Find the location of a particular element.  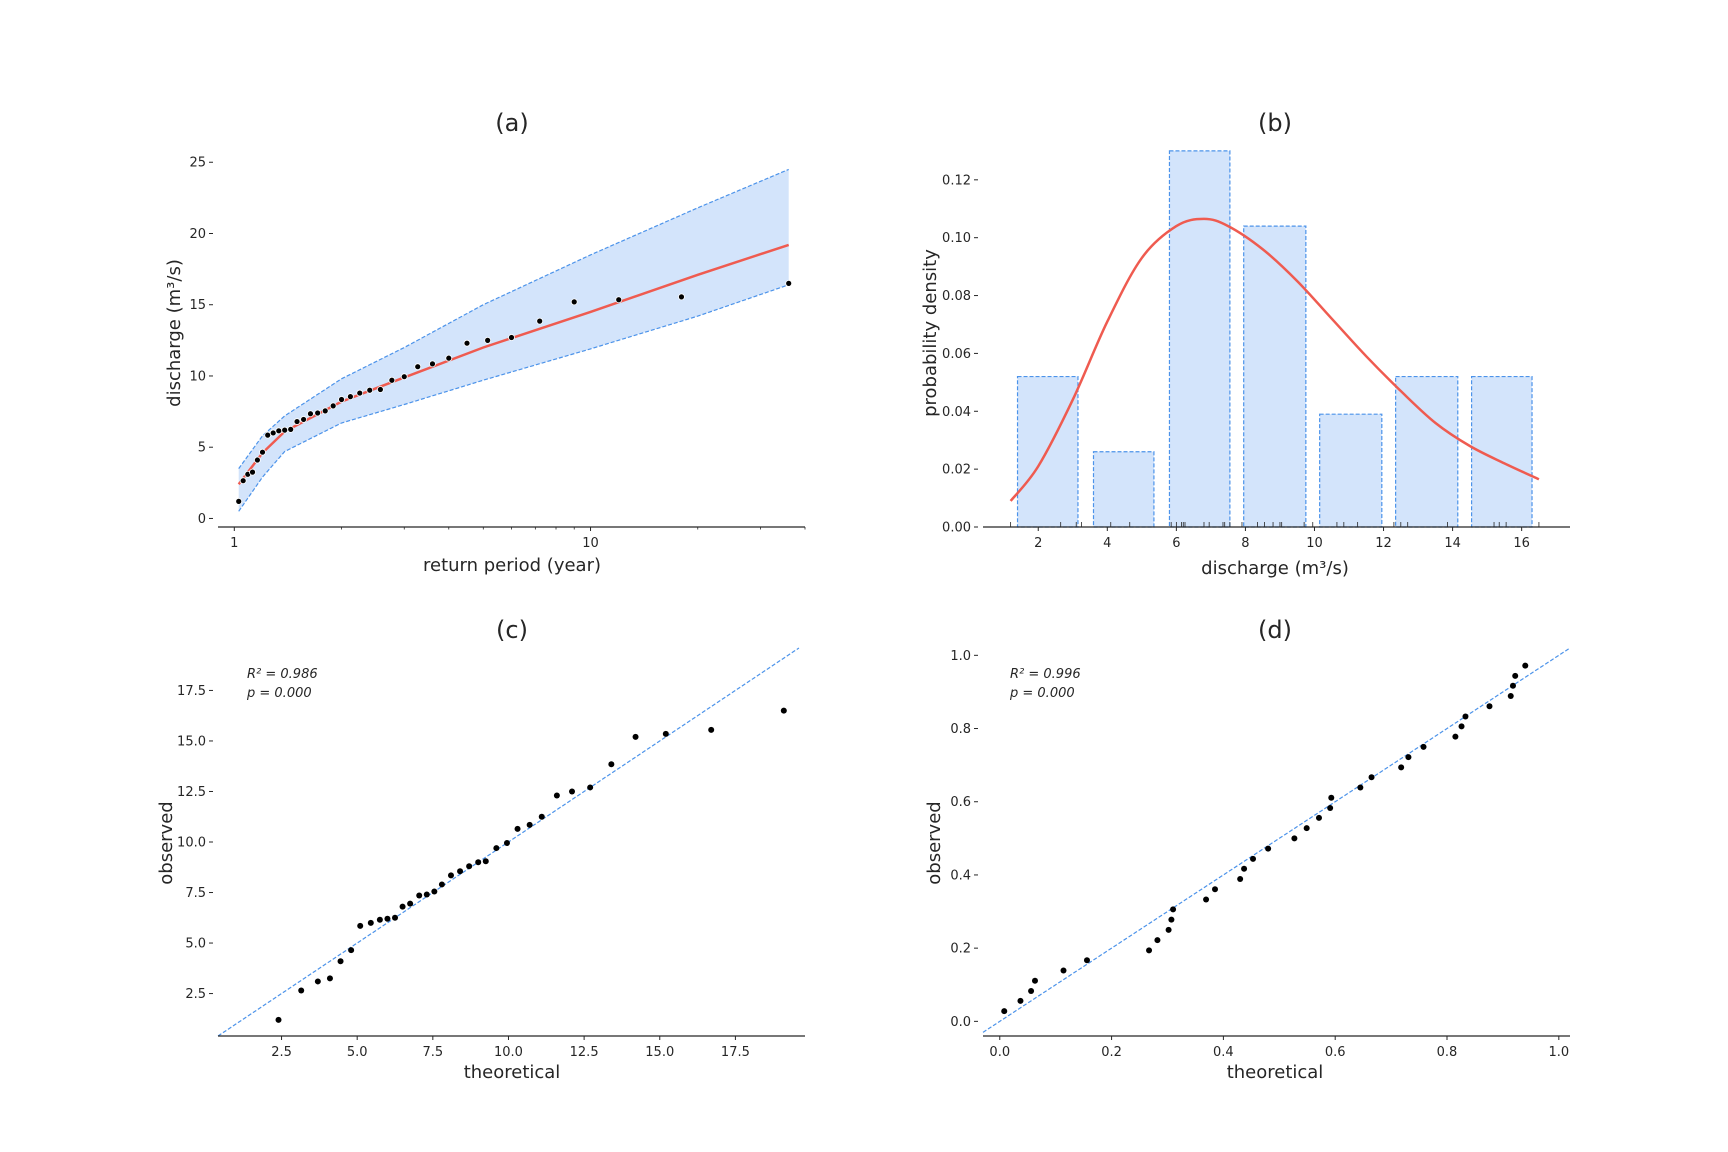

panel-c-p-annotation: p = 0.000 is located at coordinates (279, 693).